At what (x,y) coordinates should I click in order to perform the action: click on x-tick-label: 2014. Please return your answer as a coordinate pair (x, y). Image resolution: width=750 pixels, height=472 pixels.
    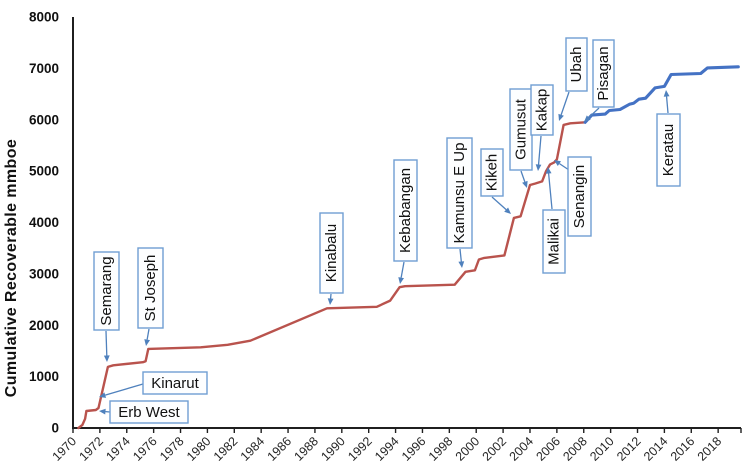
    Looking at the image, I should click on (656, 449).